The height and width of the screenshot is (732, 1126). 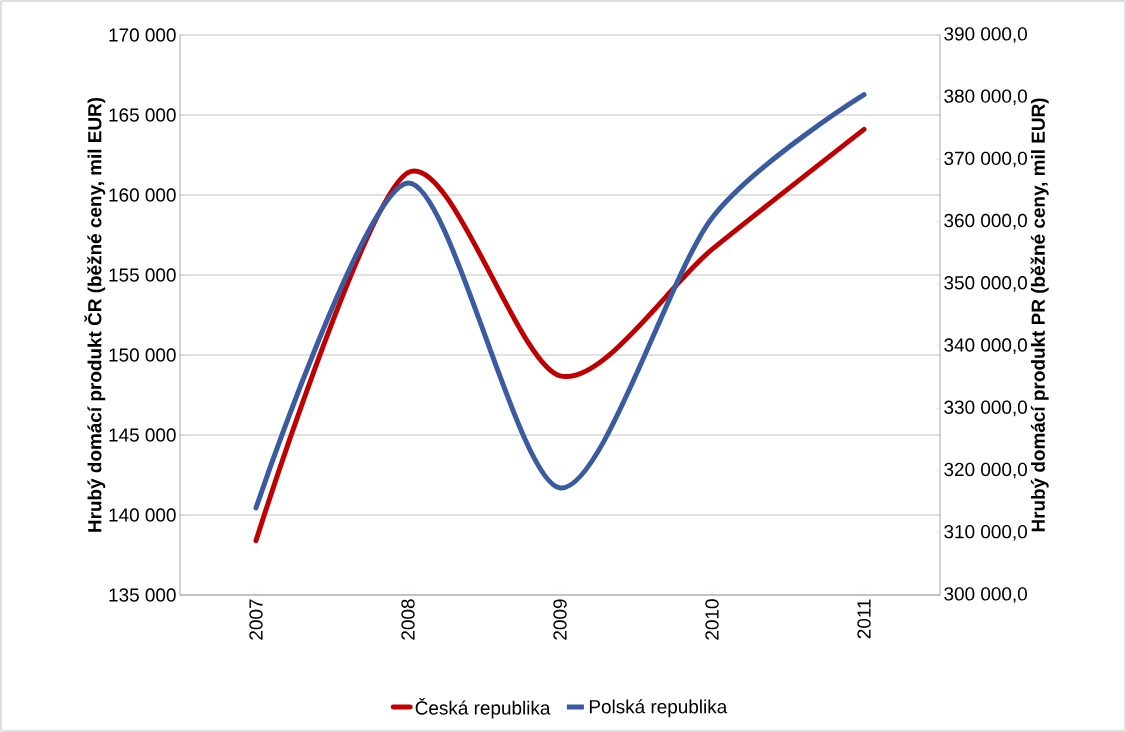 I want to click on x-tick-label: 2010, so click(x=712, y=619).